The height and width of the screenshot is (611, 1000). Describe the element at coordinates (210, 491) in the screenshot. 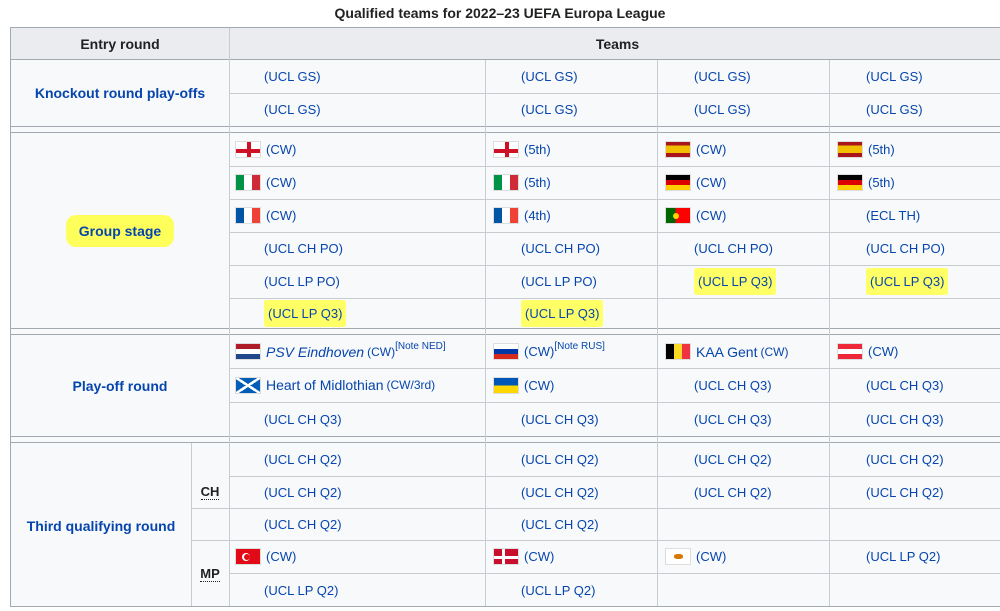

I see `path-champions: CH` at that location.